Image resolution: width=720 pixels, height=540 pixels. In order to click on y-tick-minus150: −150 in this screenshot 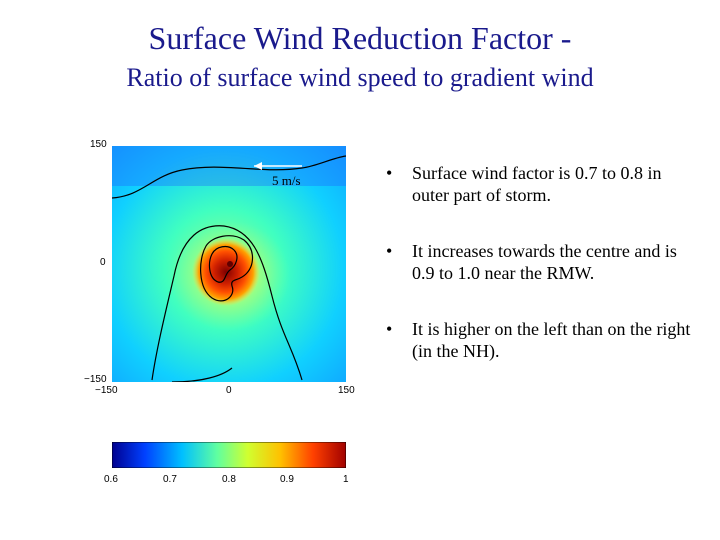, I will do `click(95, 379)`.